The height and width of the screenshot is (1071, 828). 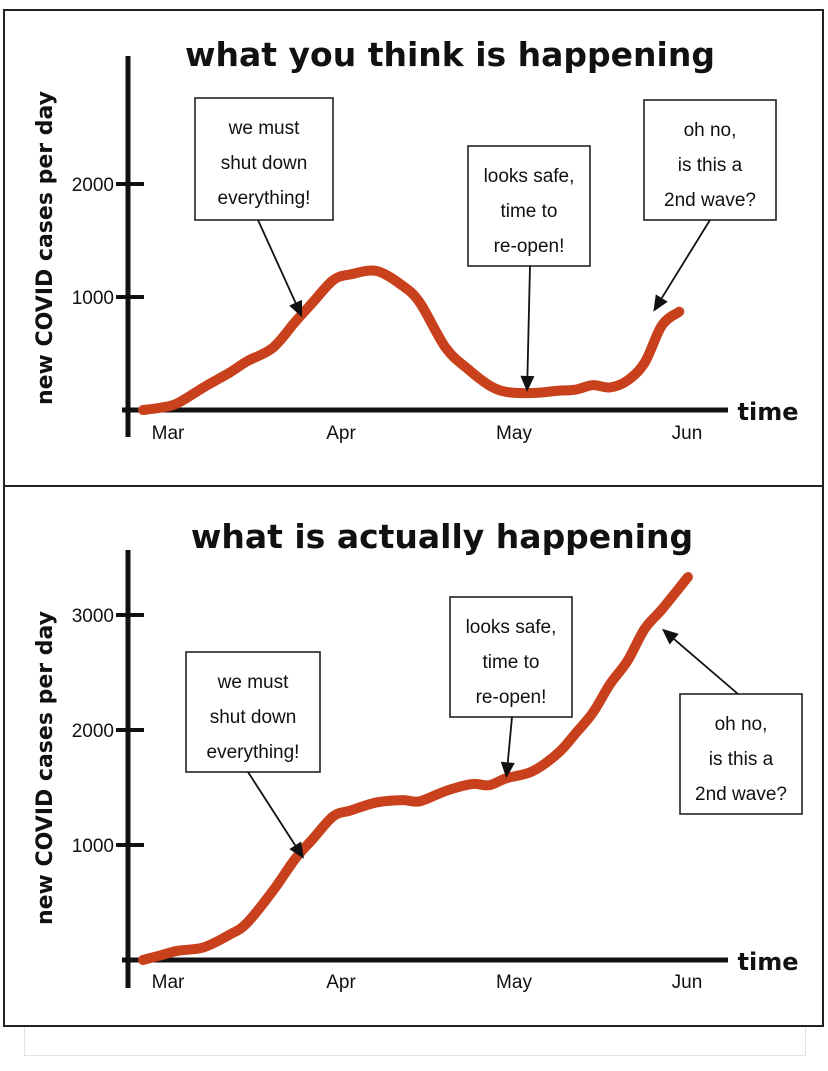 What do you see at coordinates (93, 616) in the screenshot?
I see `y-tick-label: 3000` at bounding box center [93, 616].